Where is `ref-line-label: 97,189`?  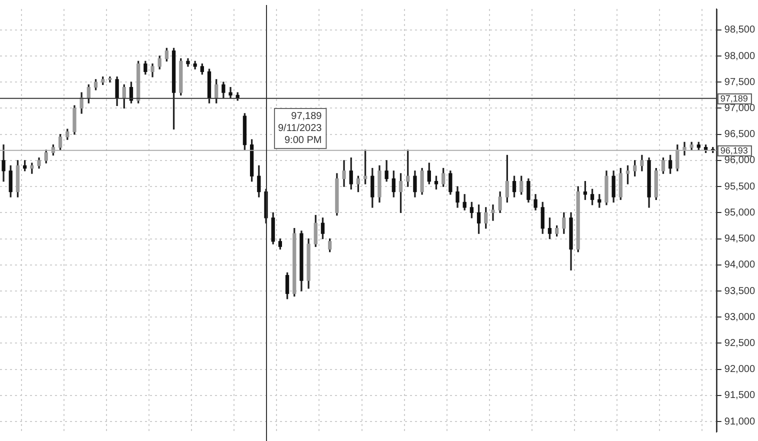
ref-line-label: 97,189 is located at coordinates (734, 98).